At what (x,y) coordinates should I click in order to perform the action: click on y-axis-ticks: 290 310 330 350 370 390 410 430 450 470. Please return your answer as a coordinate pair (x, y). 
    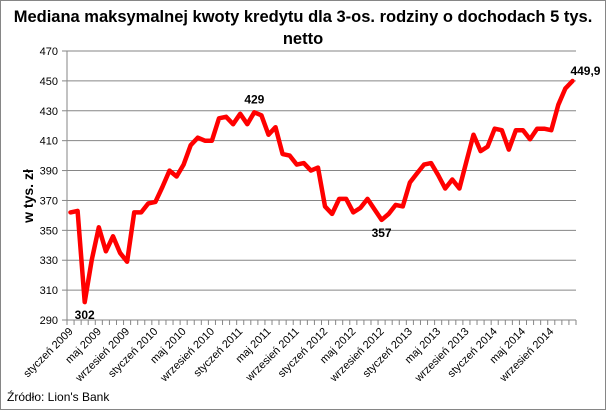
    Looking at the image, I should click on (53, 186).